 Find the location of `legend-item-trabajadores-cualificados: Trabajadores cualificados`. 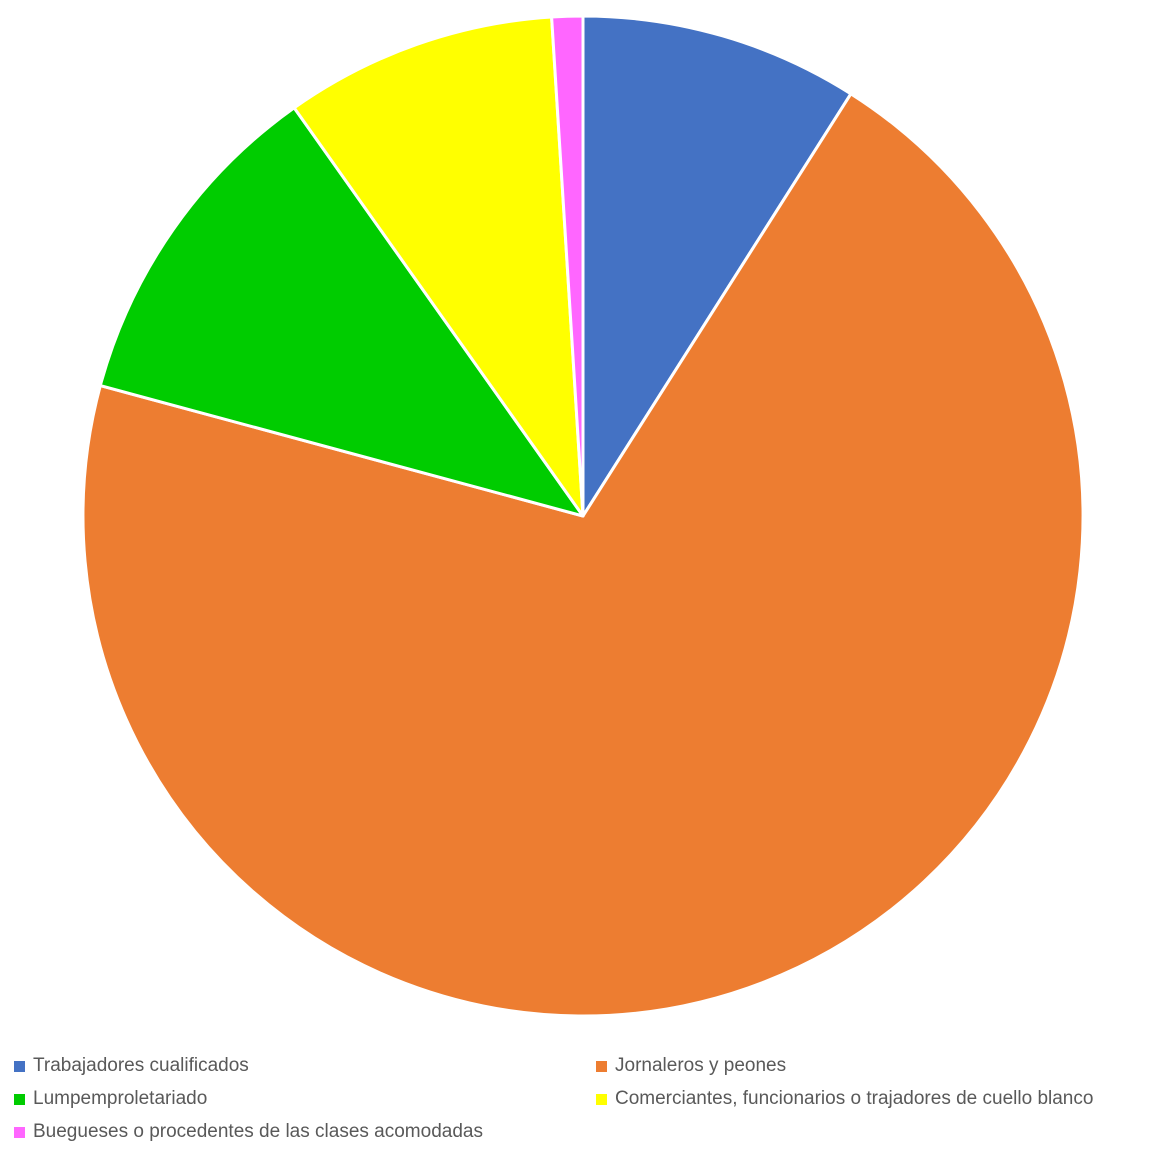

legend-item-trabajadores-cualificados: Trabajadores cualificados is located at coordinates (131, 1066).